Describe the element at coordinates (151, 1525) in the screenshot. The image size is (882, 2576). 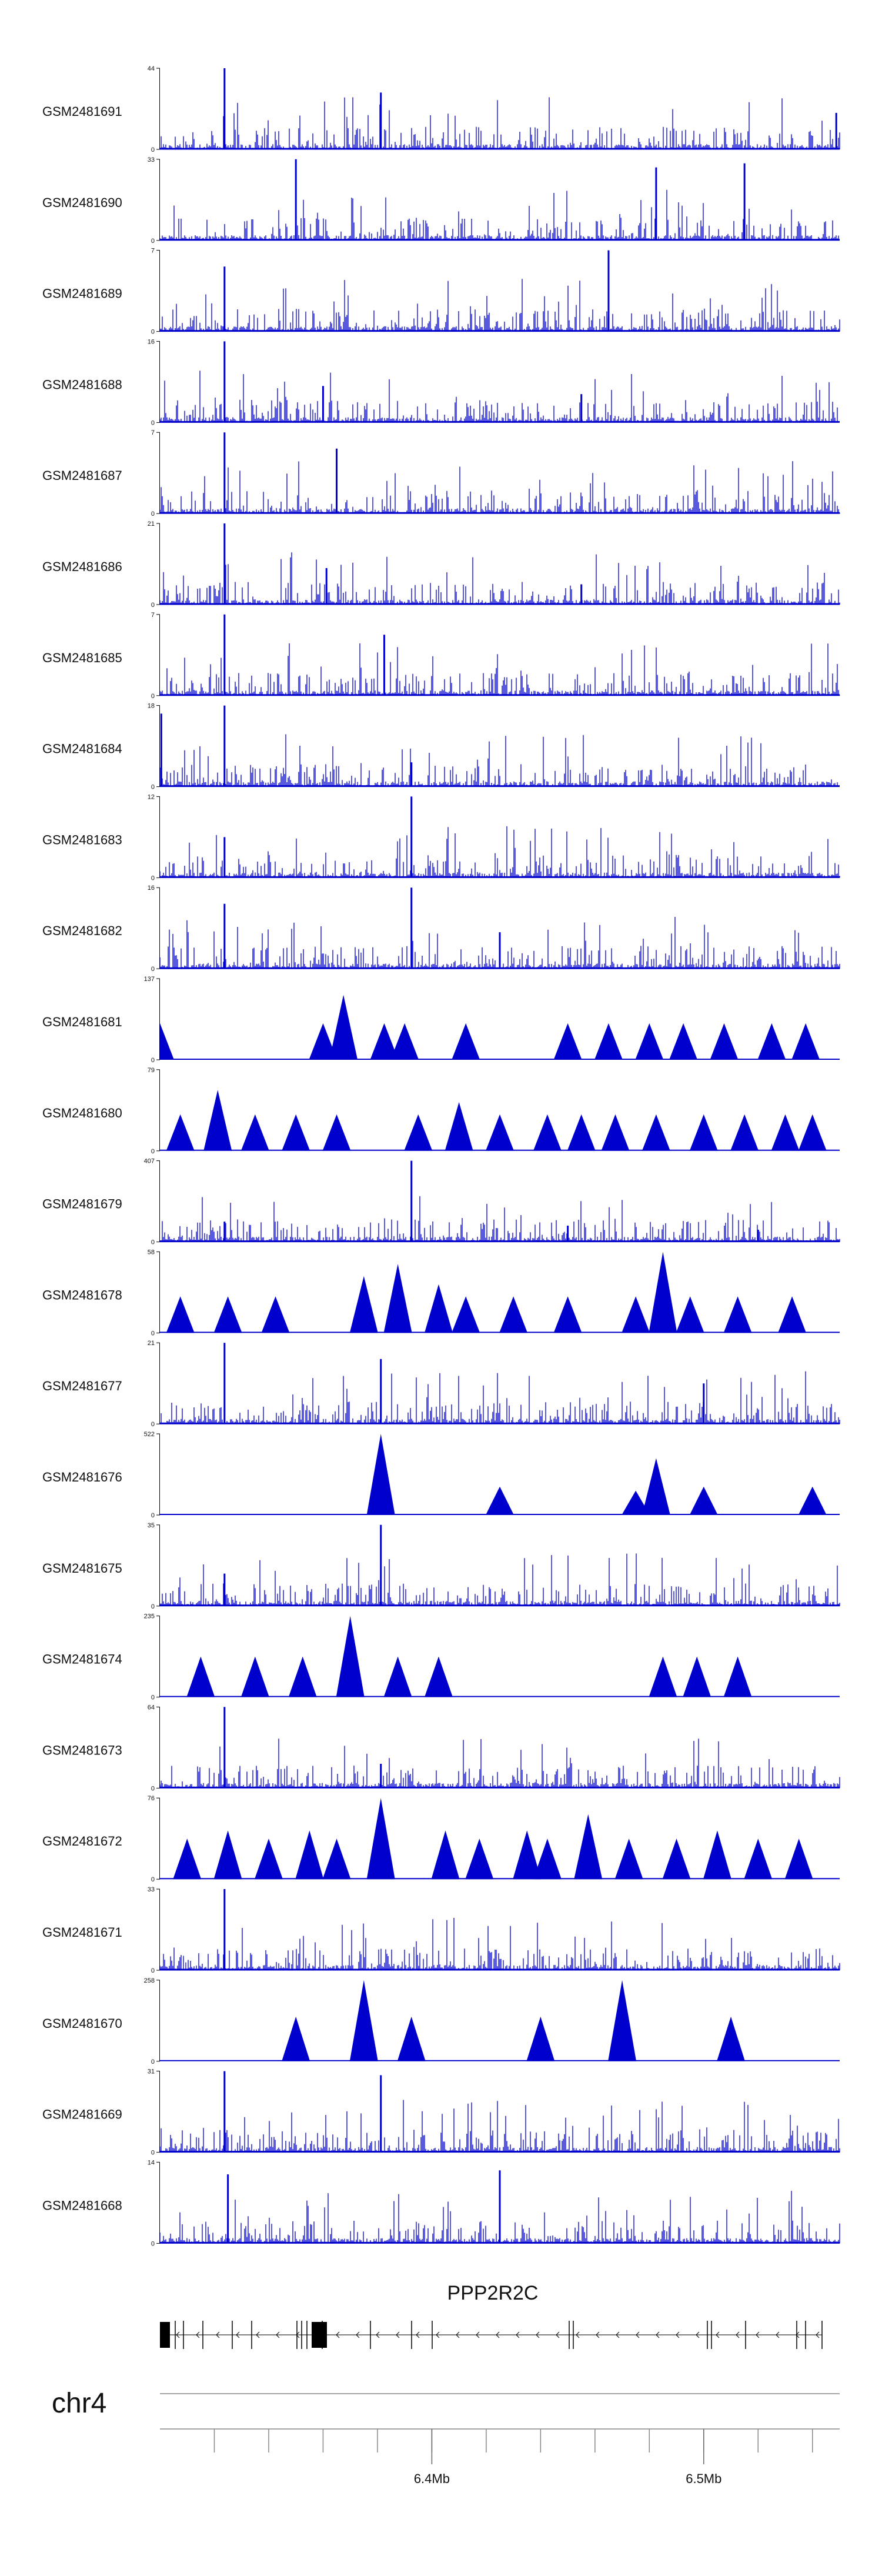
I see `y-axis-max-label: 35` at that location.